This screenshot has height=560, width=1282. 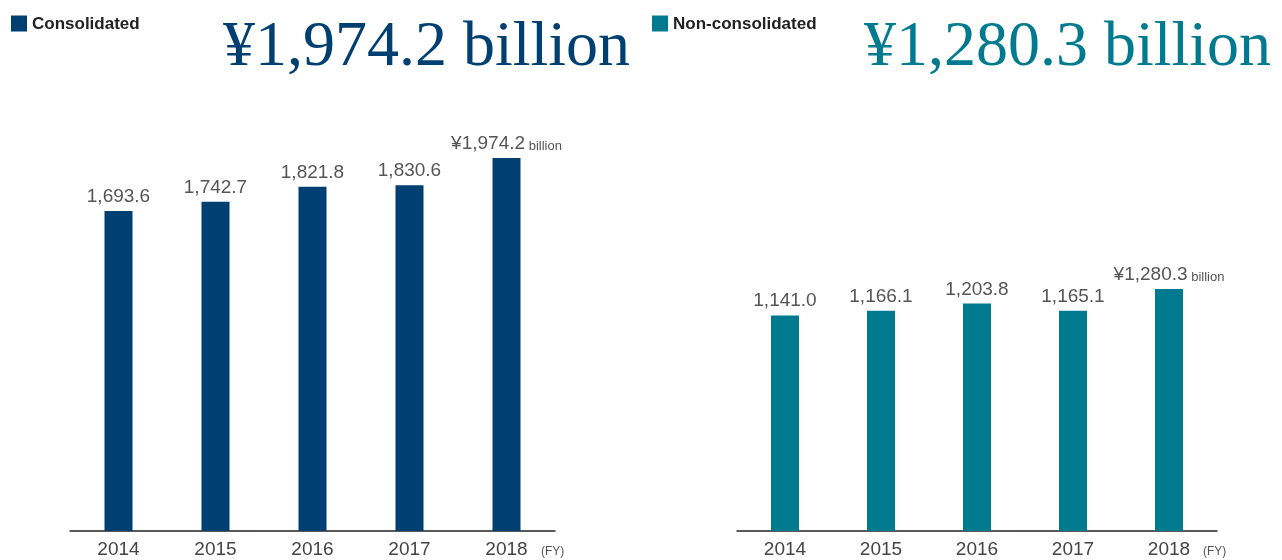 I want to click on data-label: 1,693.6, so click(x=118, y=196).